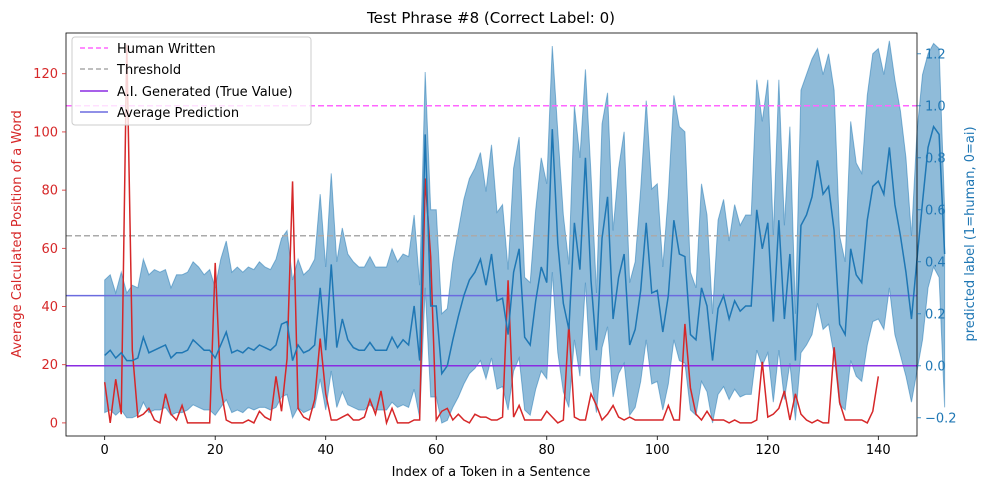  Describe the element at coordinates (935, 210) in the screenshot. I see `y-right-tick-label: 0.6` at that location.